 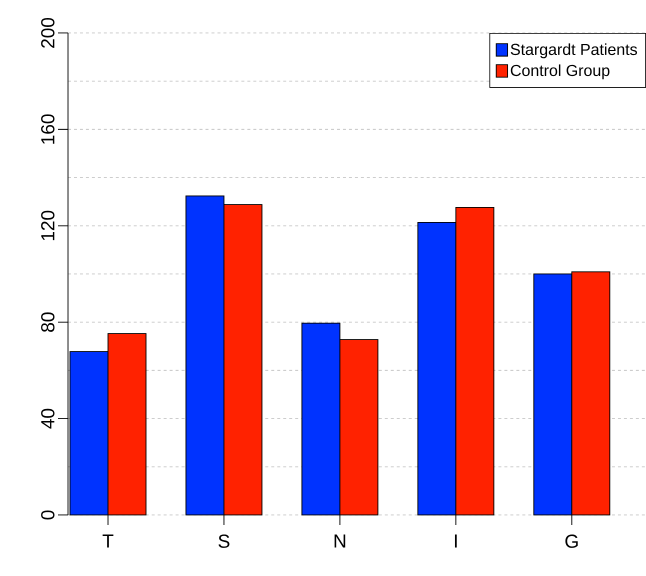 What do you see at coordinates (47, 129) in the screenshot?
I see `y-tick-label: 160` at bounding box center [47, 129].